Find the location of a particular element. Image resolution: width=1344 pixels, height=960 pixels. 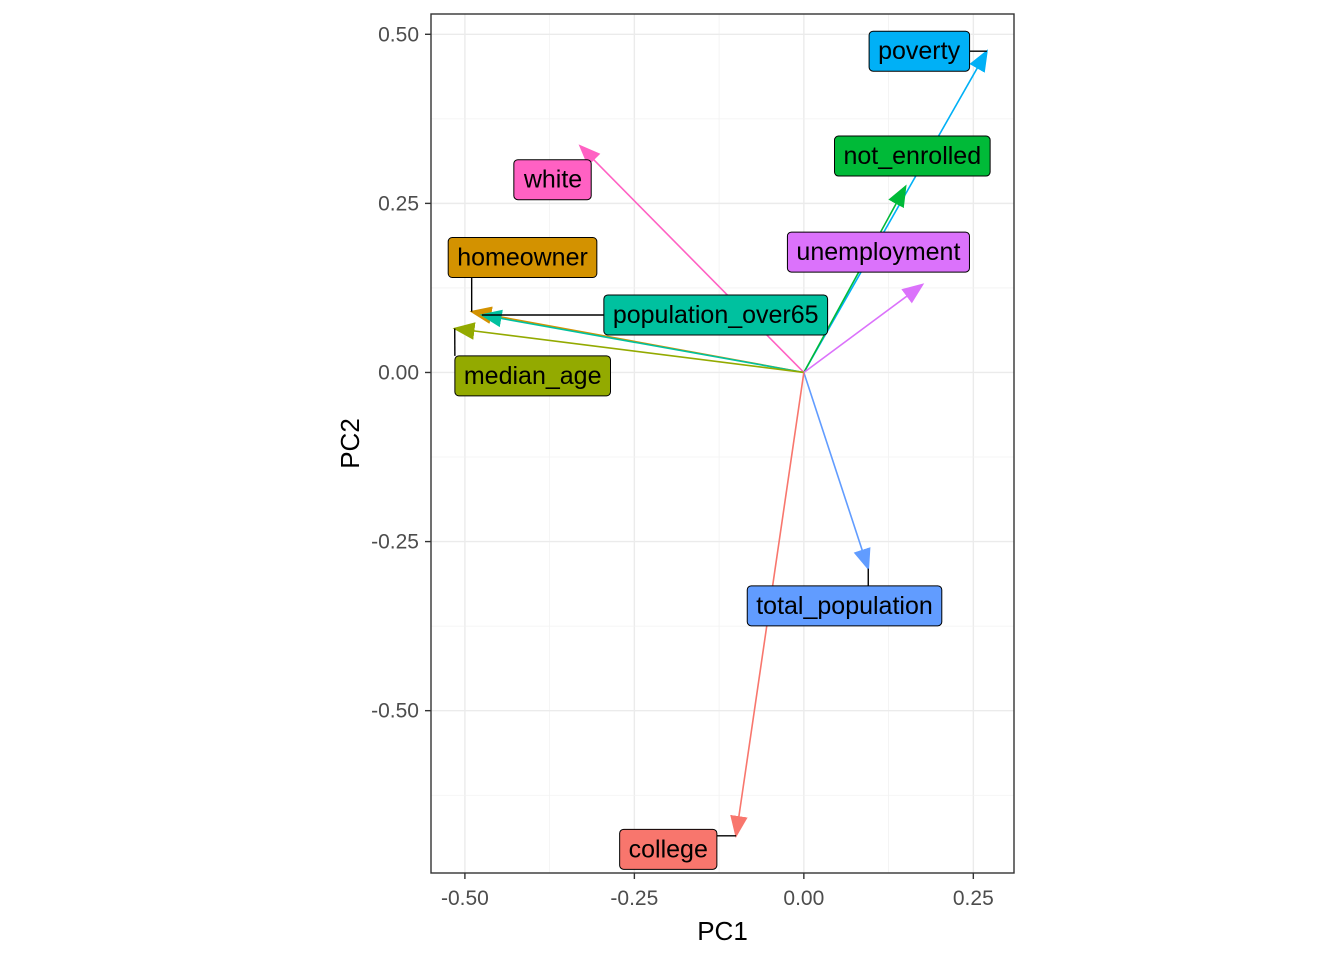

y-tick-label: 0.25 is located at coordinates (398, 203).